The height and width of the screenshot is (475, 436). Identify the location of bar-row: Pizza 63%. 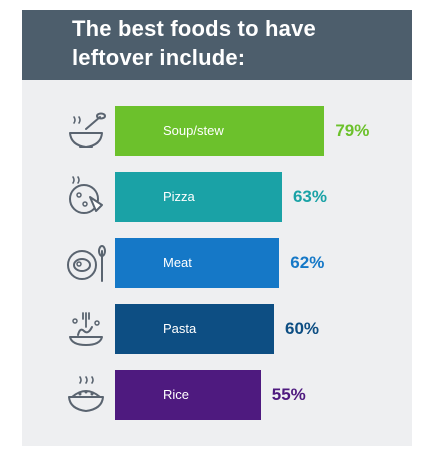
(217, 197).